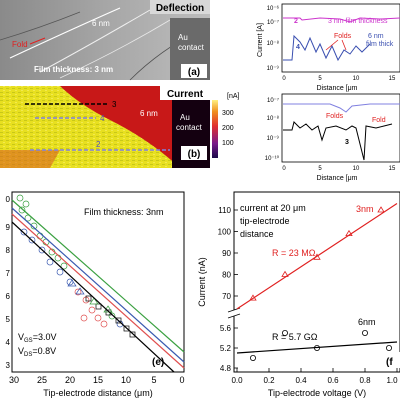 This screenshot has width=400, height=400. Describe the element at coordinates (340, 128) in the screenshot. I see `plot-frame-d` at that location.